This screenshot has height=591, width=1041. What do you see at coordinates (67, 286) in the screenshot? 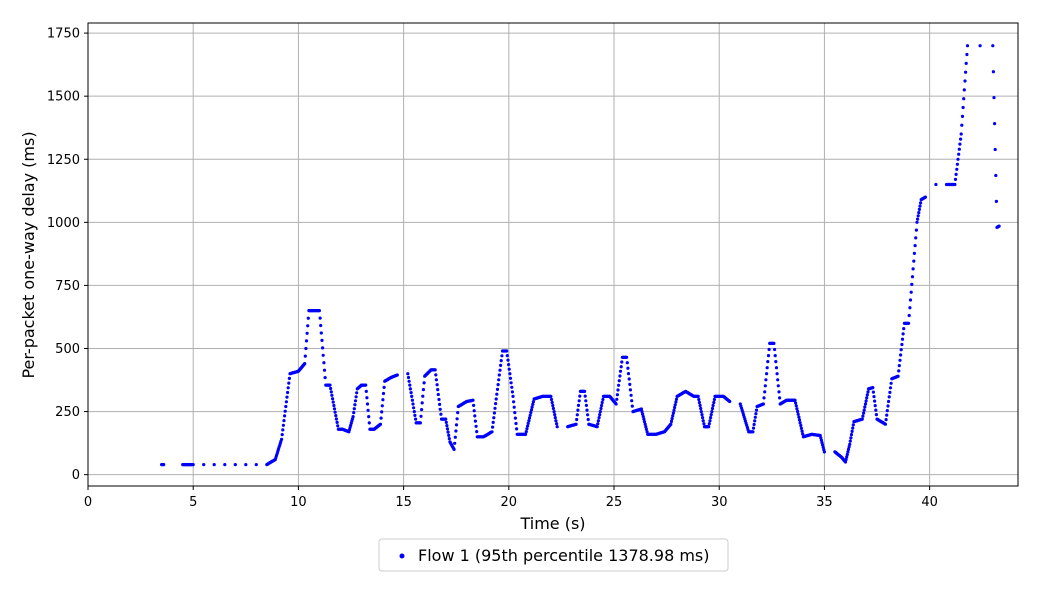
I see `y-tick-label: 750` at bounding box center [67, 286].